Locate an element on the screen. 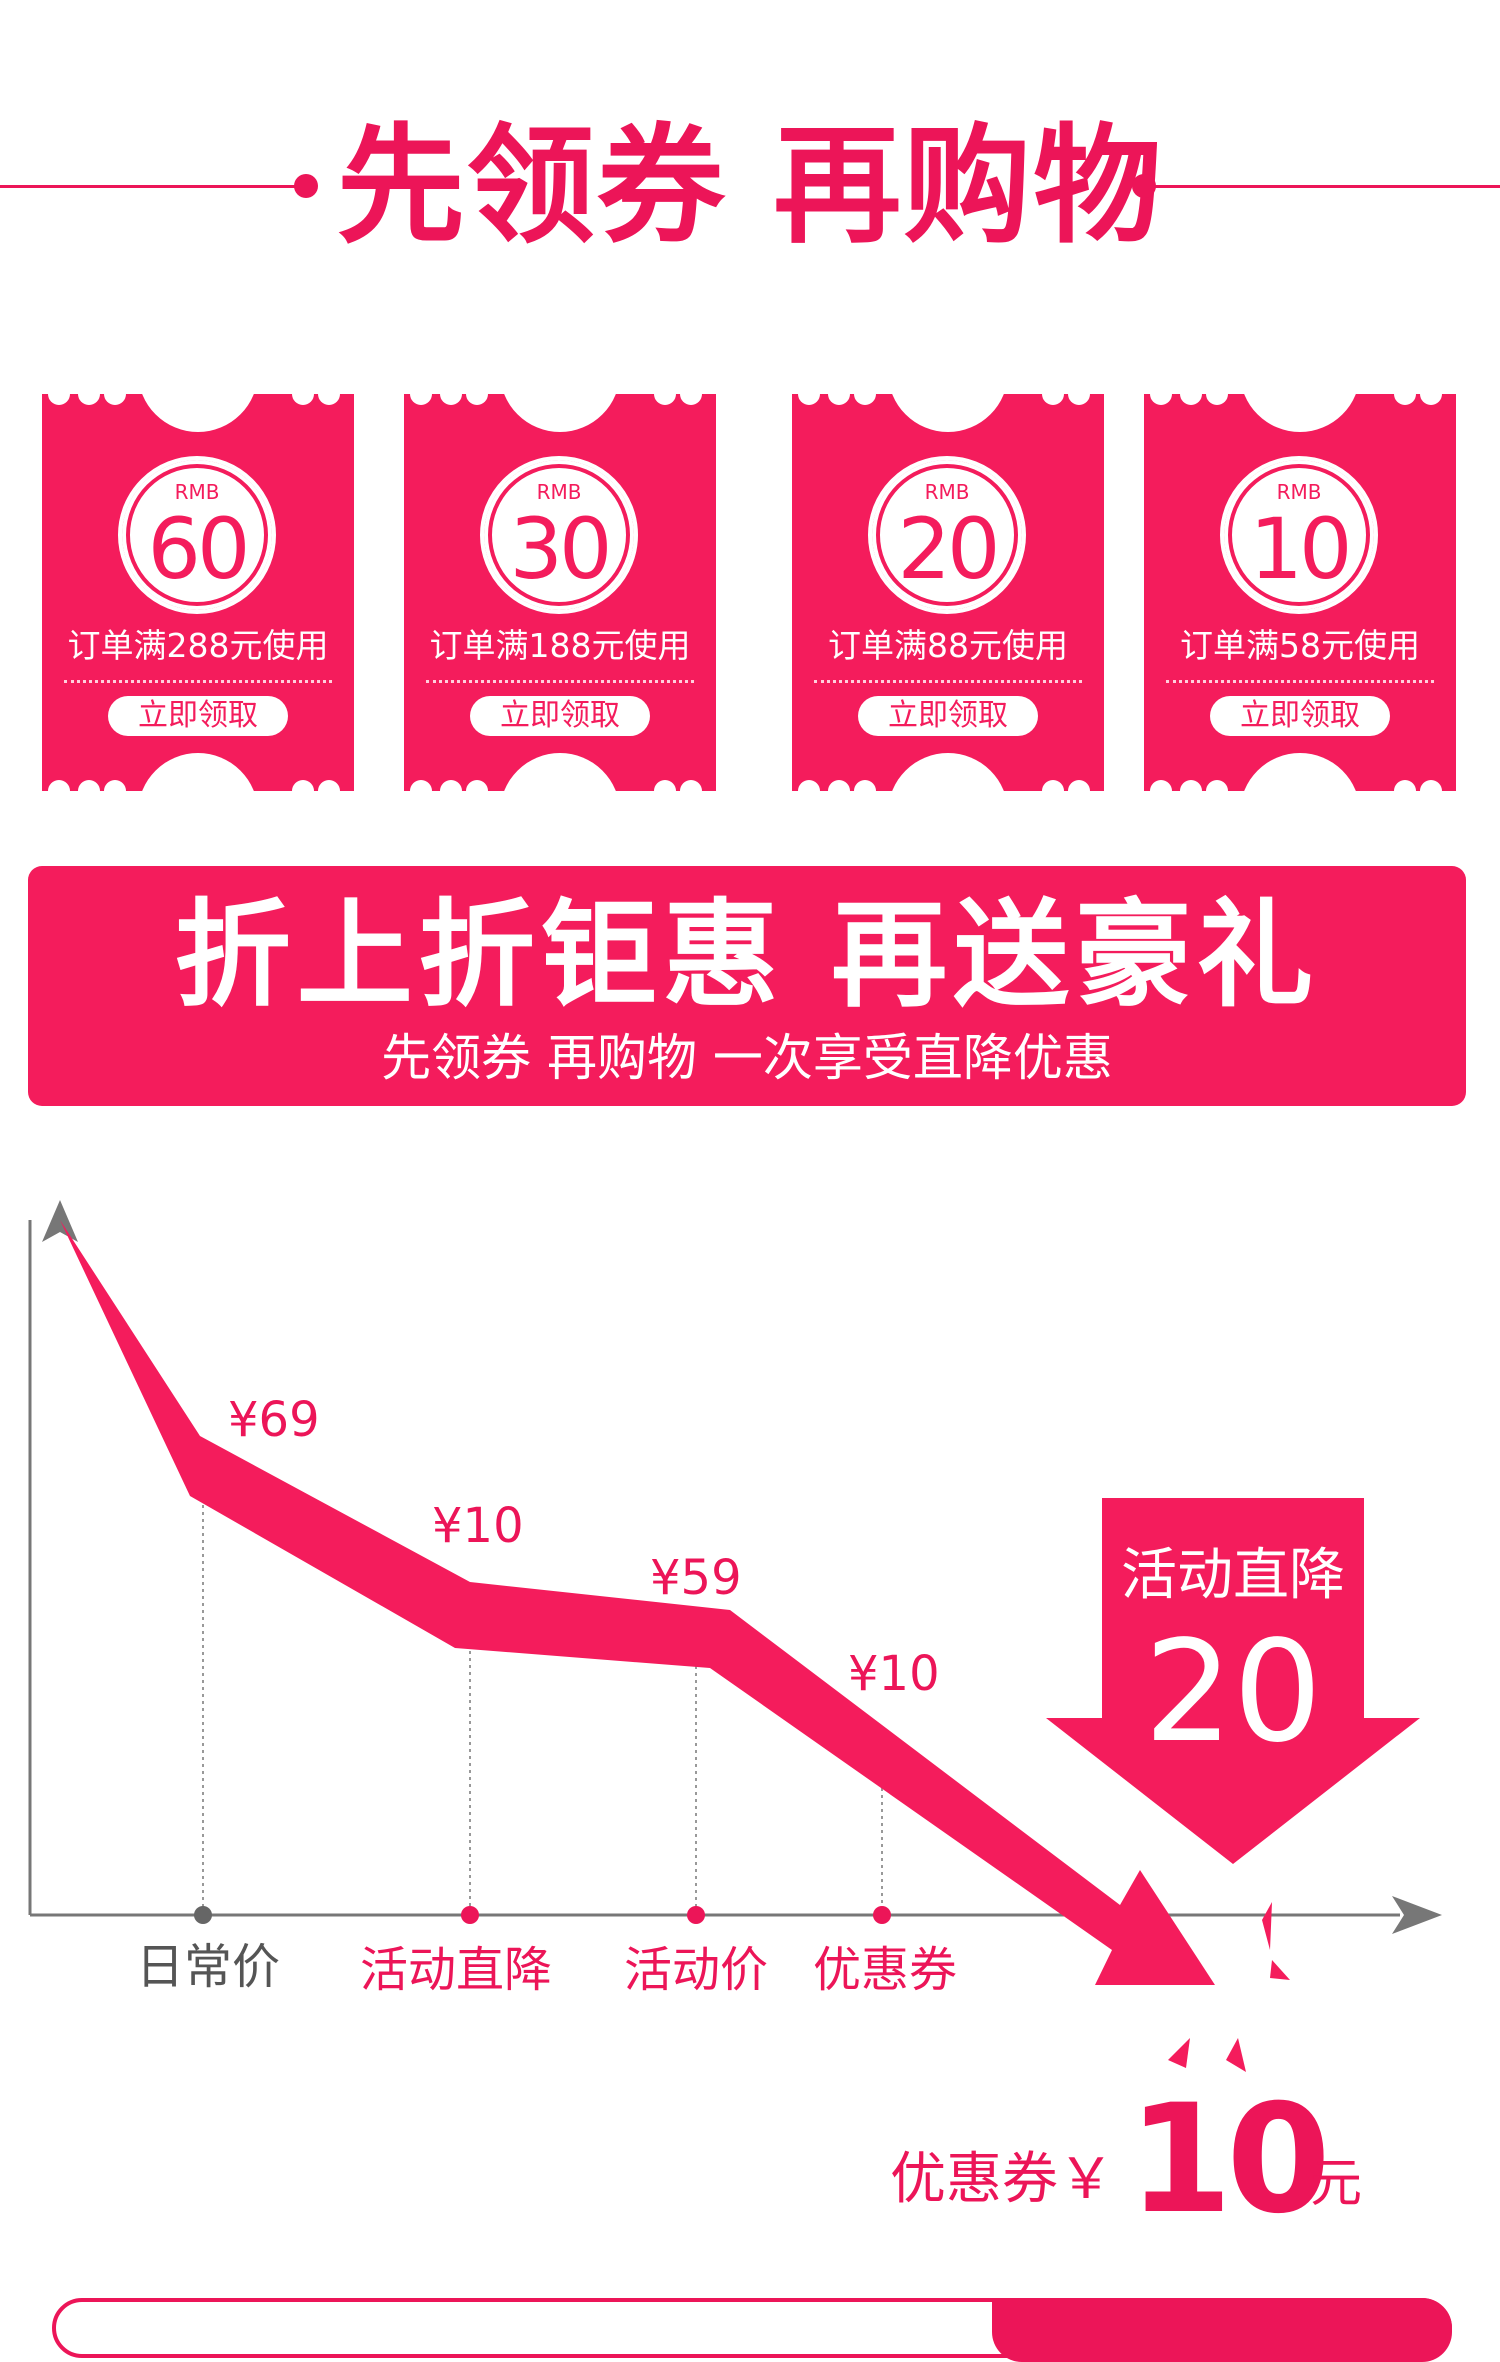 The image size is (1500, 2362). coupon-card: RMB 10 订单满58元使用 立即领取 is located at coordinates (1300, 592).